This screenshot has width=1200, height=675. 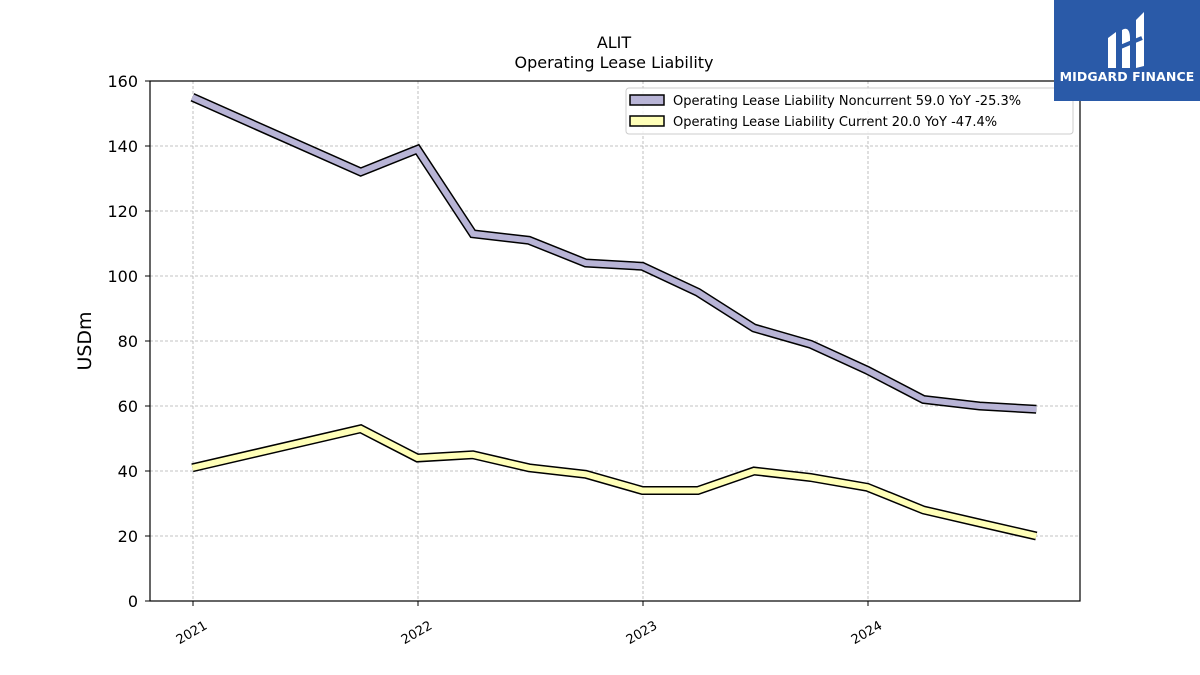 I want to click on x-tick-label: 2021, so click(x=192, y=633).